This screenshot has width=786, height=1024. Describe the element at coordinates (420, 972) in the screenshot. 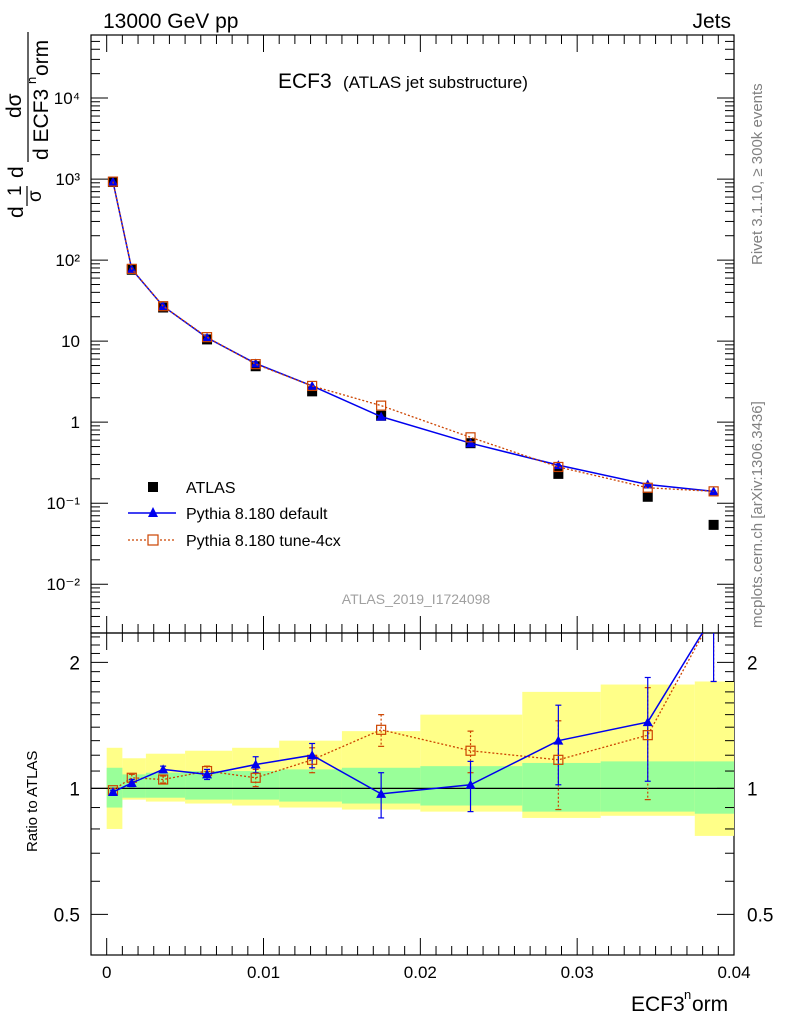

I see `x-tick-label: 0.02` at that location.